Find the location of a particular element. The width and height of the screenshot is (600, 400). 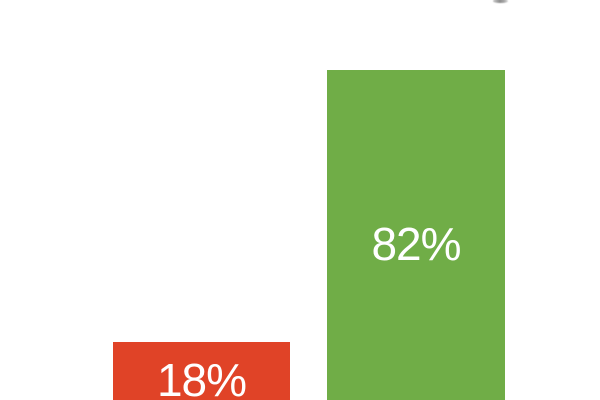

data-label-82-percent: 82% is located at coordinates (416, 244).